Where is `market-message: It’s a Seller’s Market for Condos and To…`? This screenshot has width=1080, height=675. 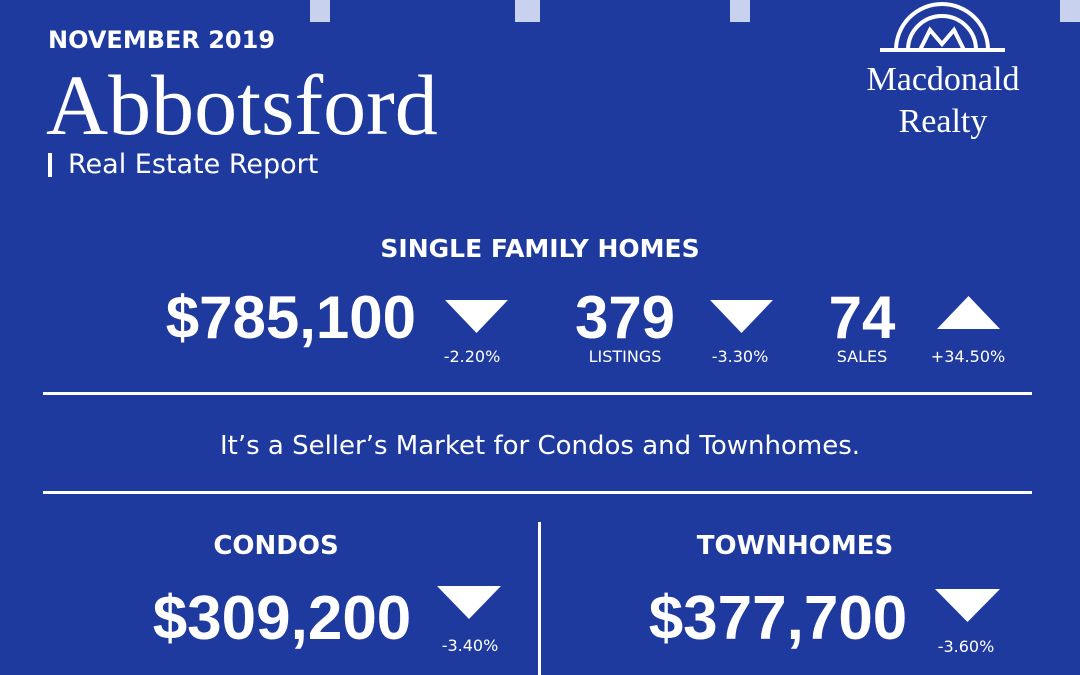 market-message: It’s a Seller’s Market for Condos and To… is located at coordinates (540, 446).